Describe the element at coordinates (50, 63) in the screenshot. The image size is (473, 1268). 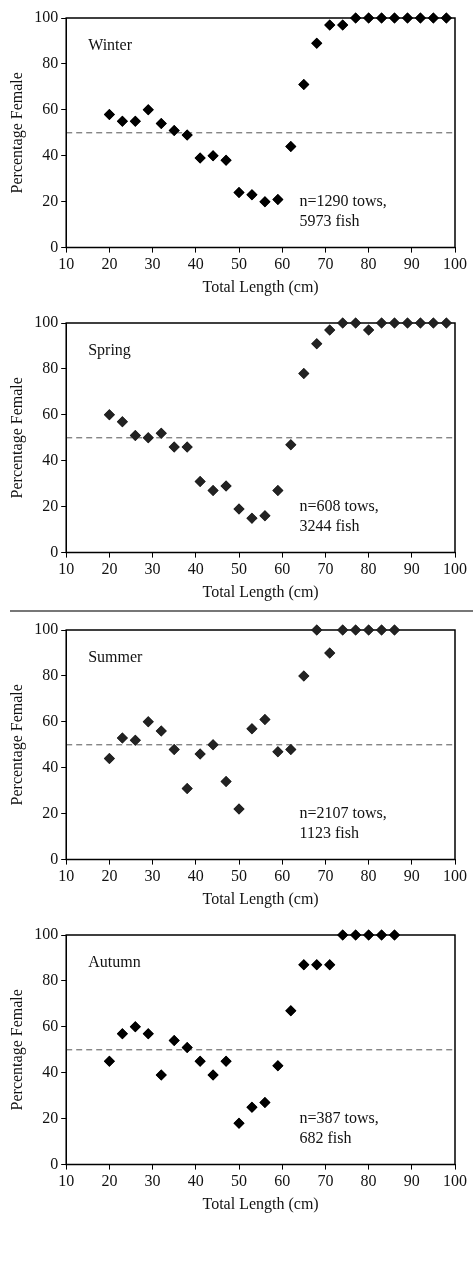
I see `y-tick-label: 80` at that location.